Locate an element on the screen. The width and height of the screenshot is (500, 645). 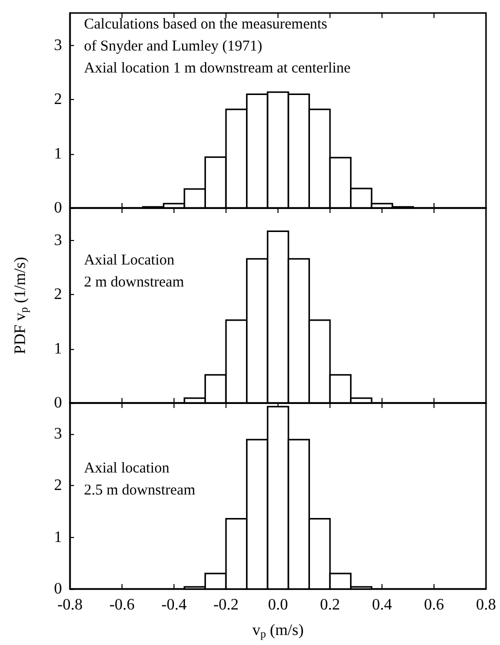
x-tick-label: -0.6 is located at coordinates (122, 605).